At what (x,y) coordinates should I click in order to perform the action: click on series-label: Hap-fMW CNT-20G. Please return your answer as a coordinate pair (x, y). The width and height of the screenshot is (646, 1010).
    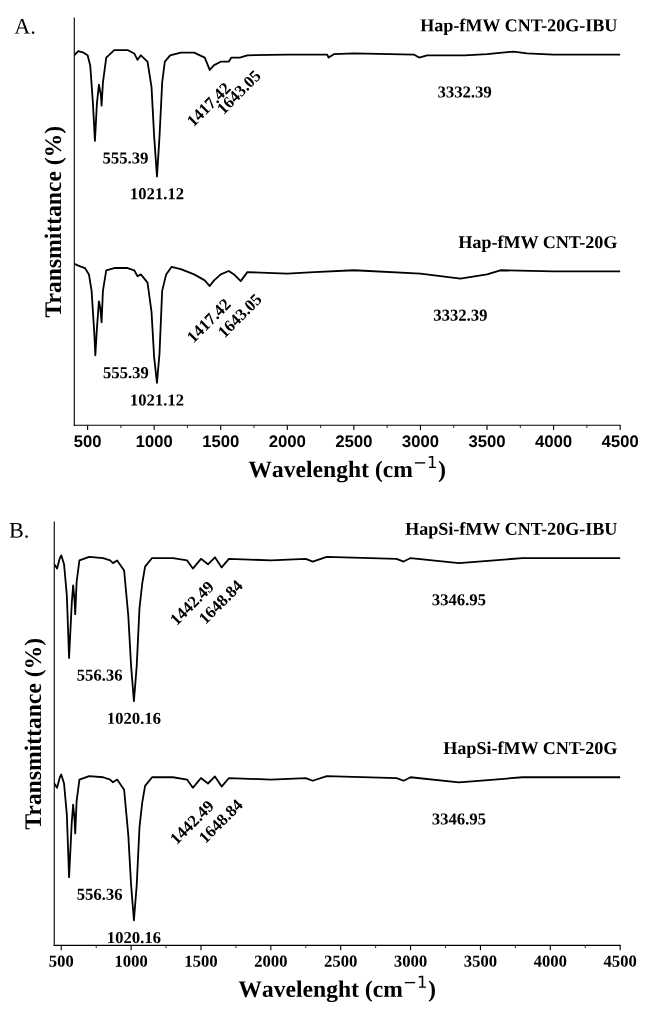
    Looking at the image, I should click on (537, 243).